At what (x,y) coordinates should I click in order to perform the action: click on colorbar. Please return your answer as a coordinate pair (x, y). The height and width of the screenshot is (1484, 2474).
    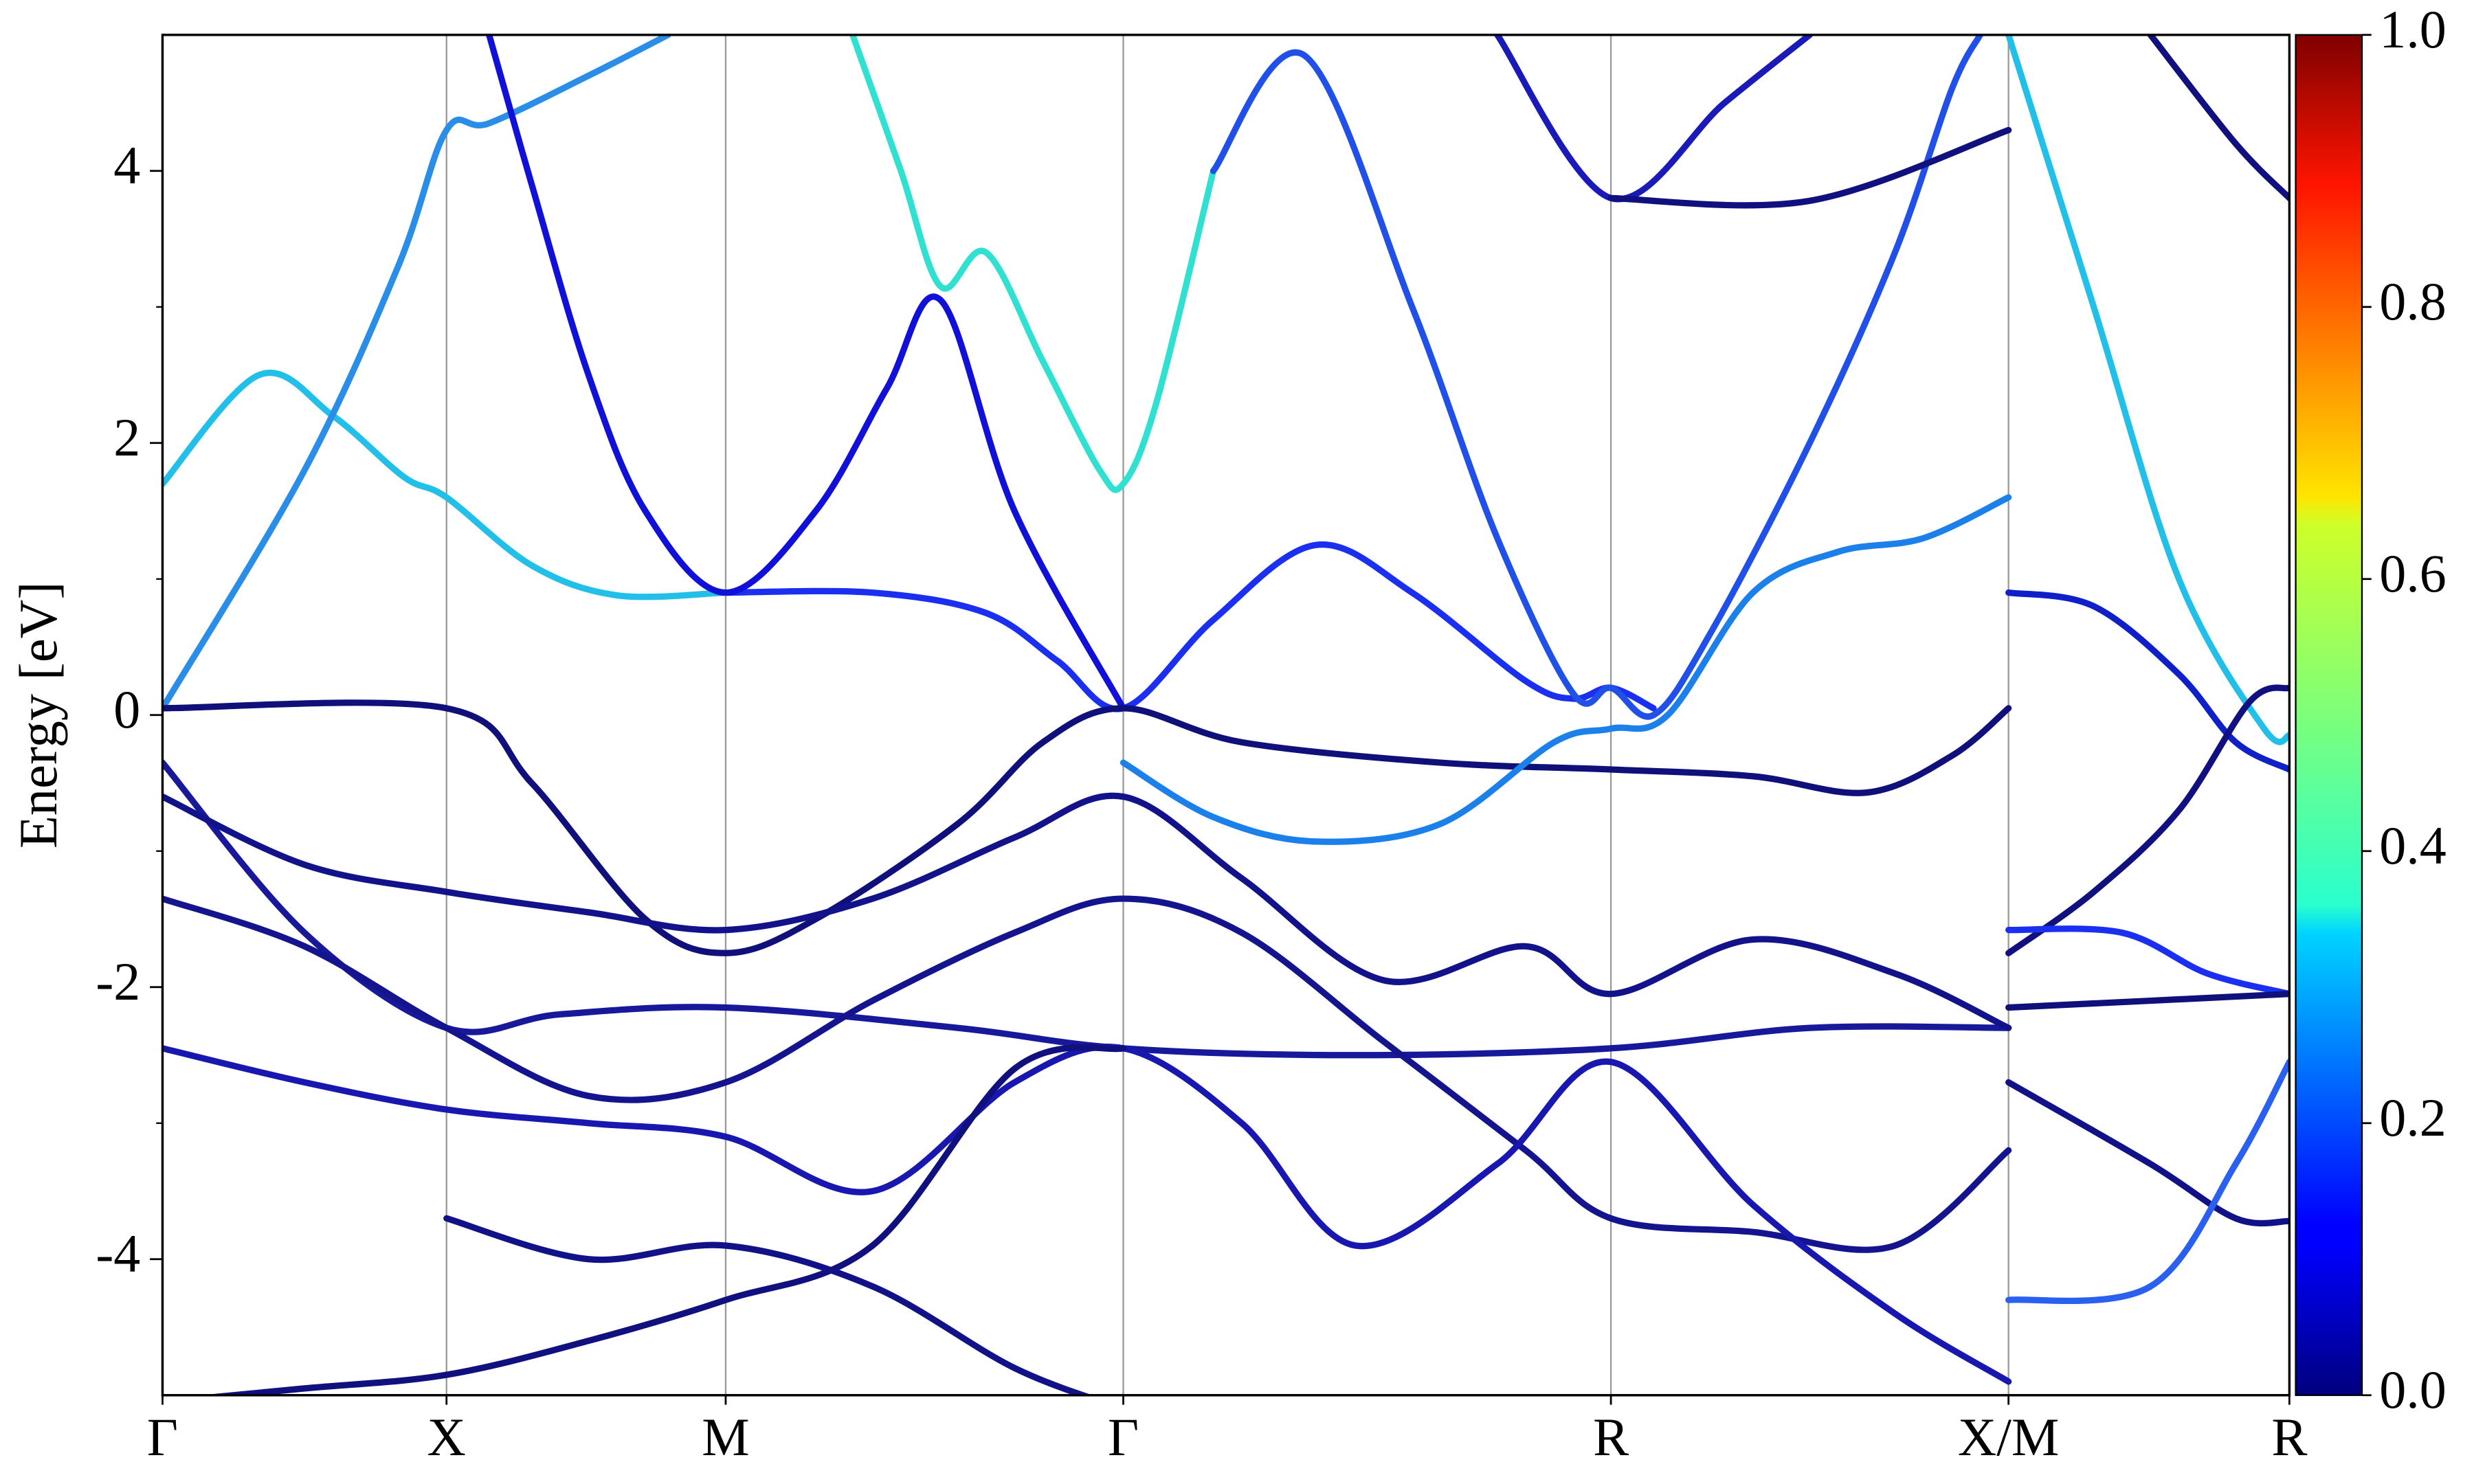
    Looking at the image, I should click on (2329, 715).